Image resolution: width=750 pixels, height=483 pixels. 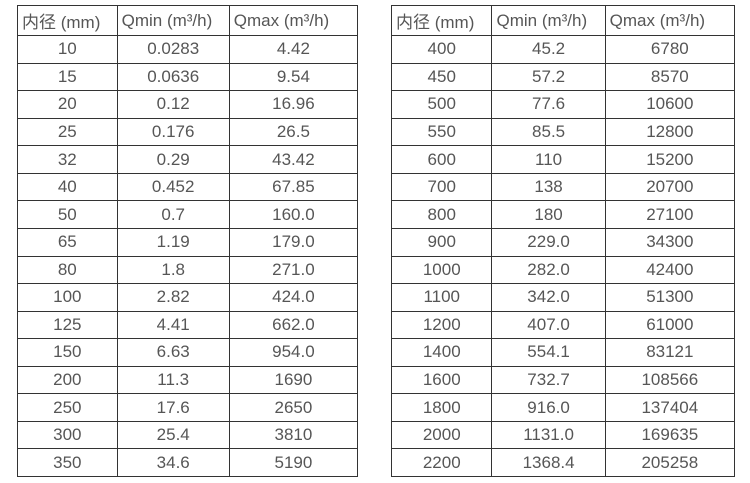 I want to click on cell-inner-diameter: 25, so click(x=67, y=132).